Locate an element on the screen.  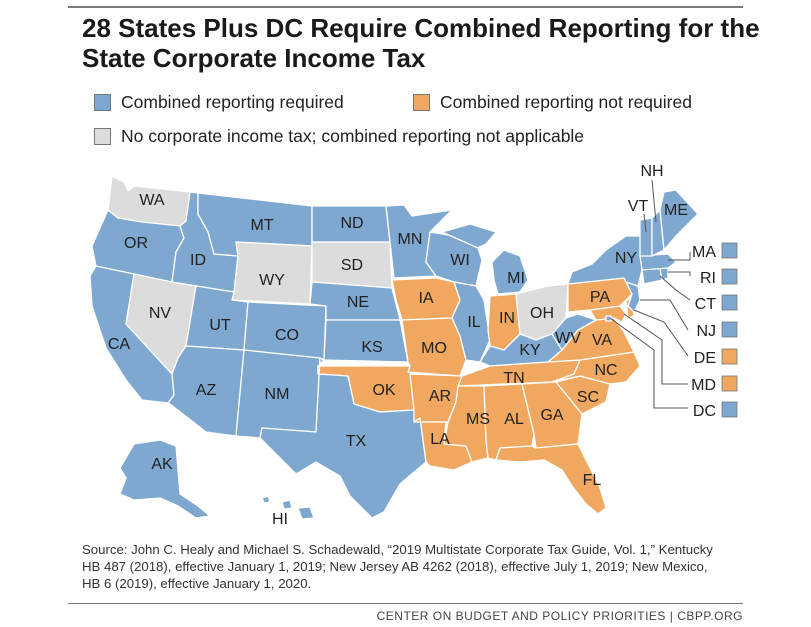
state-label-ga: GA is located at coordinates (551, 415).